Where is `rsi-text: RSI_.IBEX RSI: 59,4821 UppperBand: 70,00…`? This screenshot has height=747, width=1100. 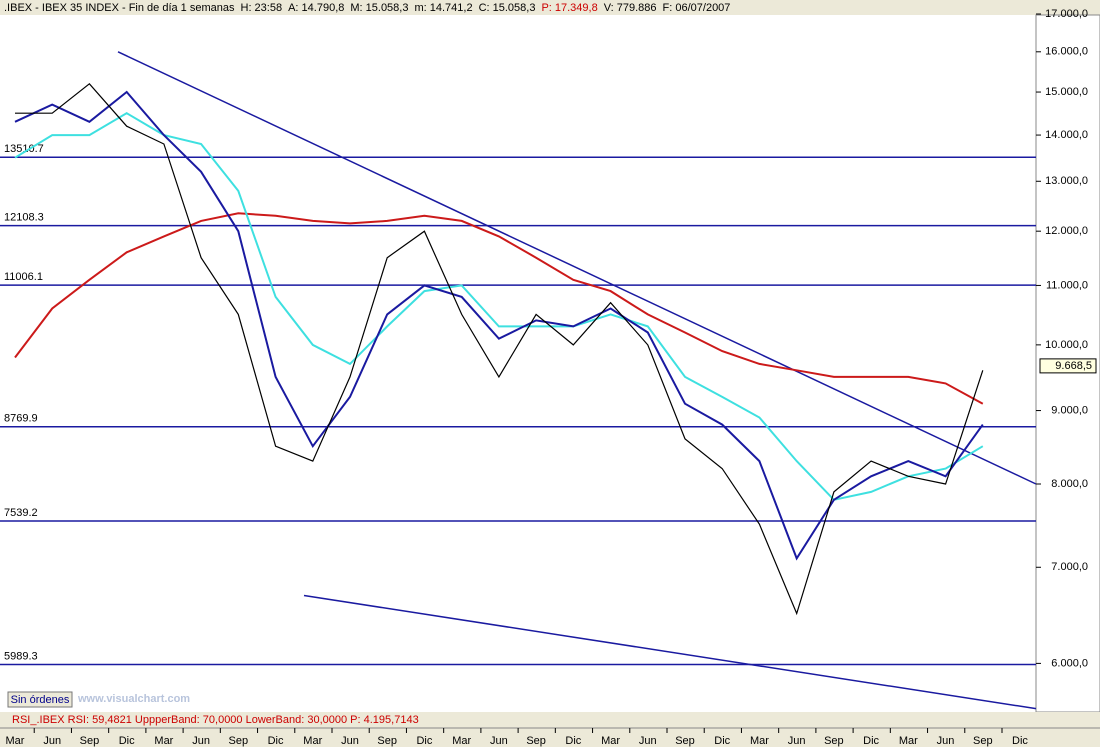 rsi-text: RSI_.IBEX RSI: 59,4821 UppperBand: 70,00… is located at coordinates (215, 720).